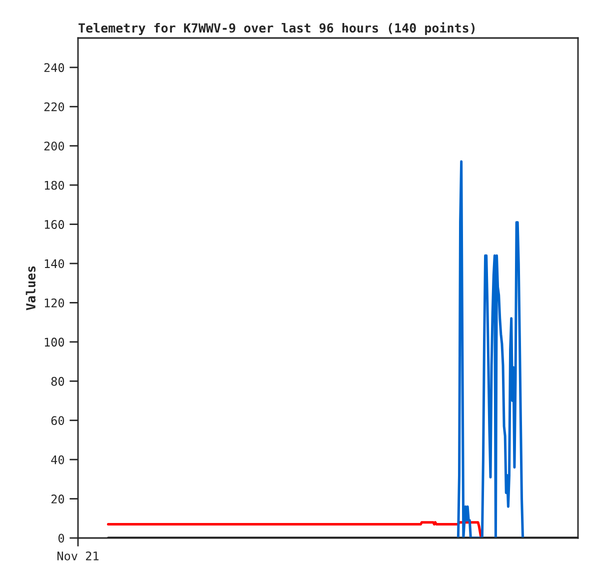 Image resolution: width=597 pixels, height=579 pixels. Describe the element at coordinates (57, 421) in the screenshot. I see `y-tick-label: 60` at that location.